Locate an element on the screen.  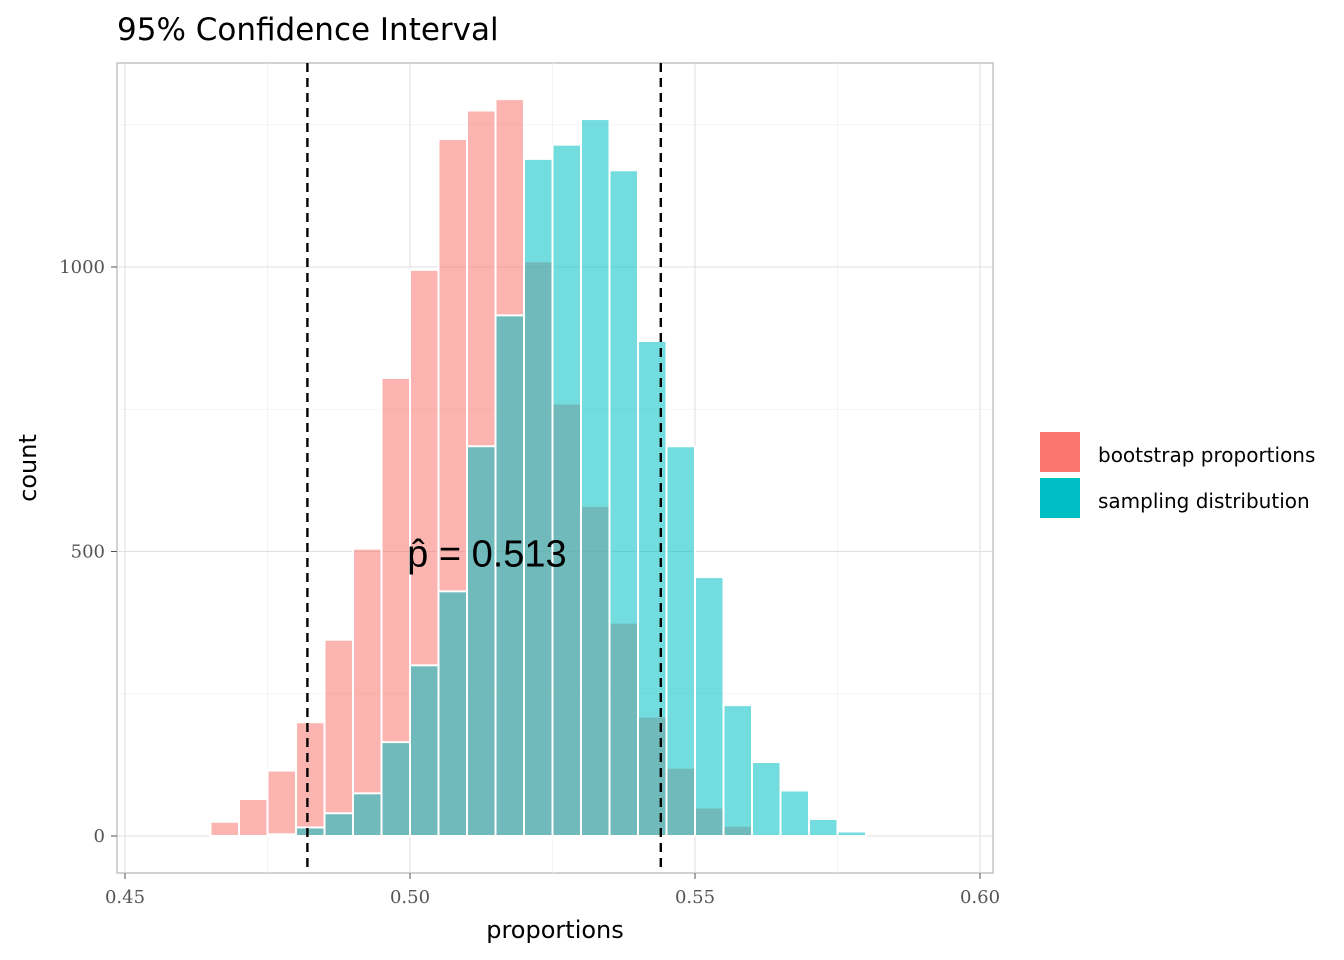
x-tick-label: 0.45 is located at coordinates (125, 897).